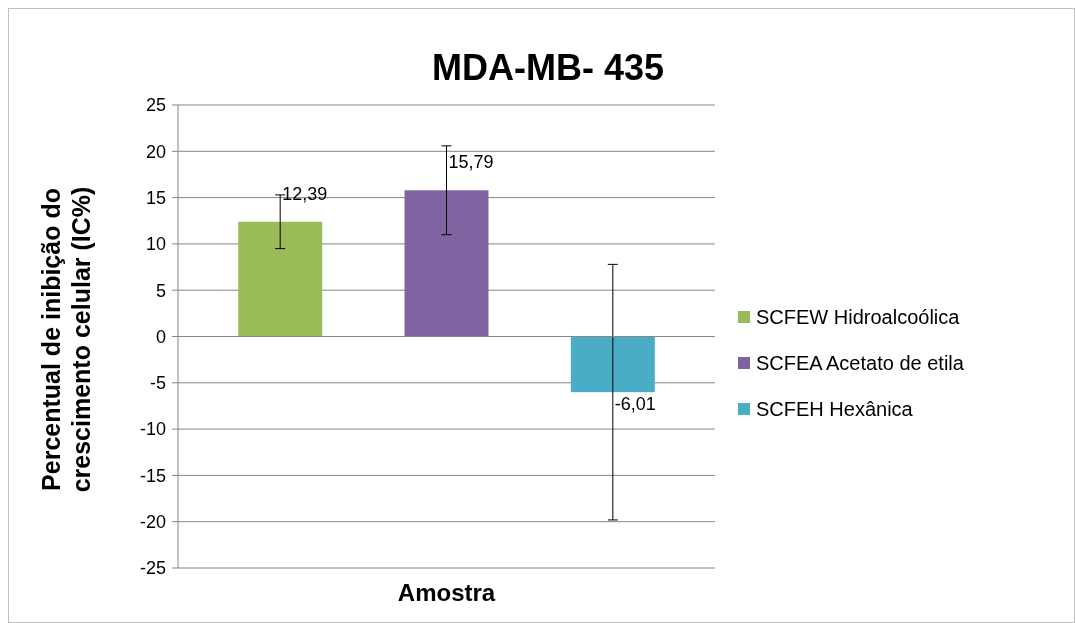 This screenshot has height=623, width=1075. Describe the element at coordinates (152, 522) in the screenshot. I see `y-tick-label: -20` at that location.